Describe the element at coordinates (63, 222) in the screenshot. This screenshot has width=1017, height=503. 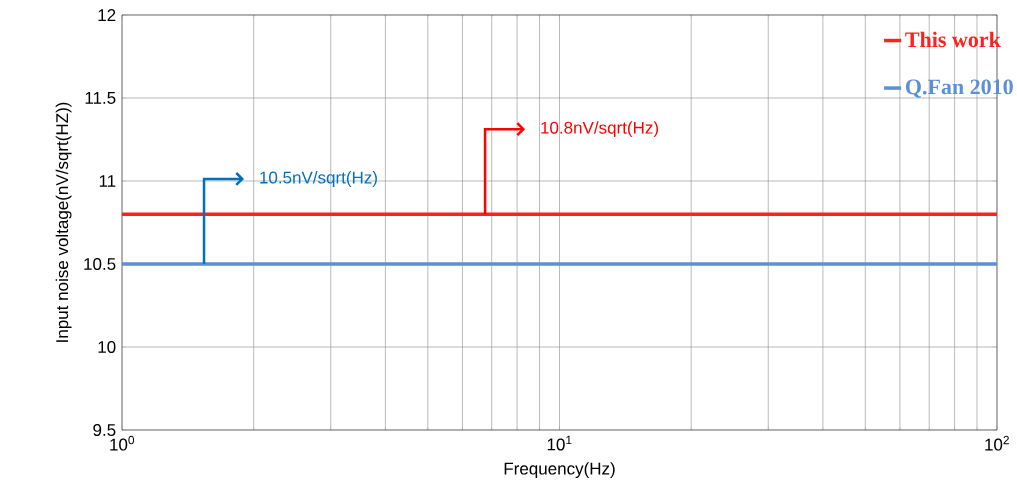
I see `y-axis-title: Input noise voltage(nV/sqrt(HZ))` at that location.